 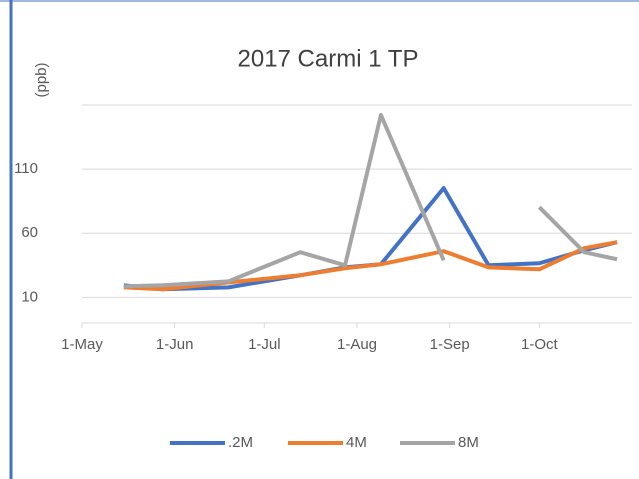 What do you see at coordinates (540, 344) in the screenshot?
I see `x-tick-label: 1-Oct` at bounding box center [540, 344].